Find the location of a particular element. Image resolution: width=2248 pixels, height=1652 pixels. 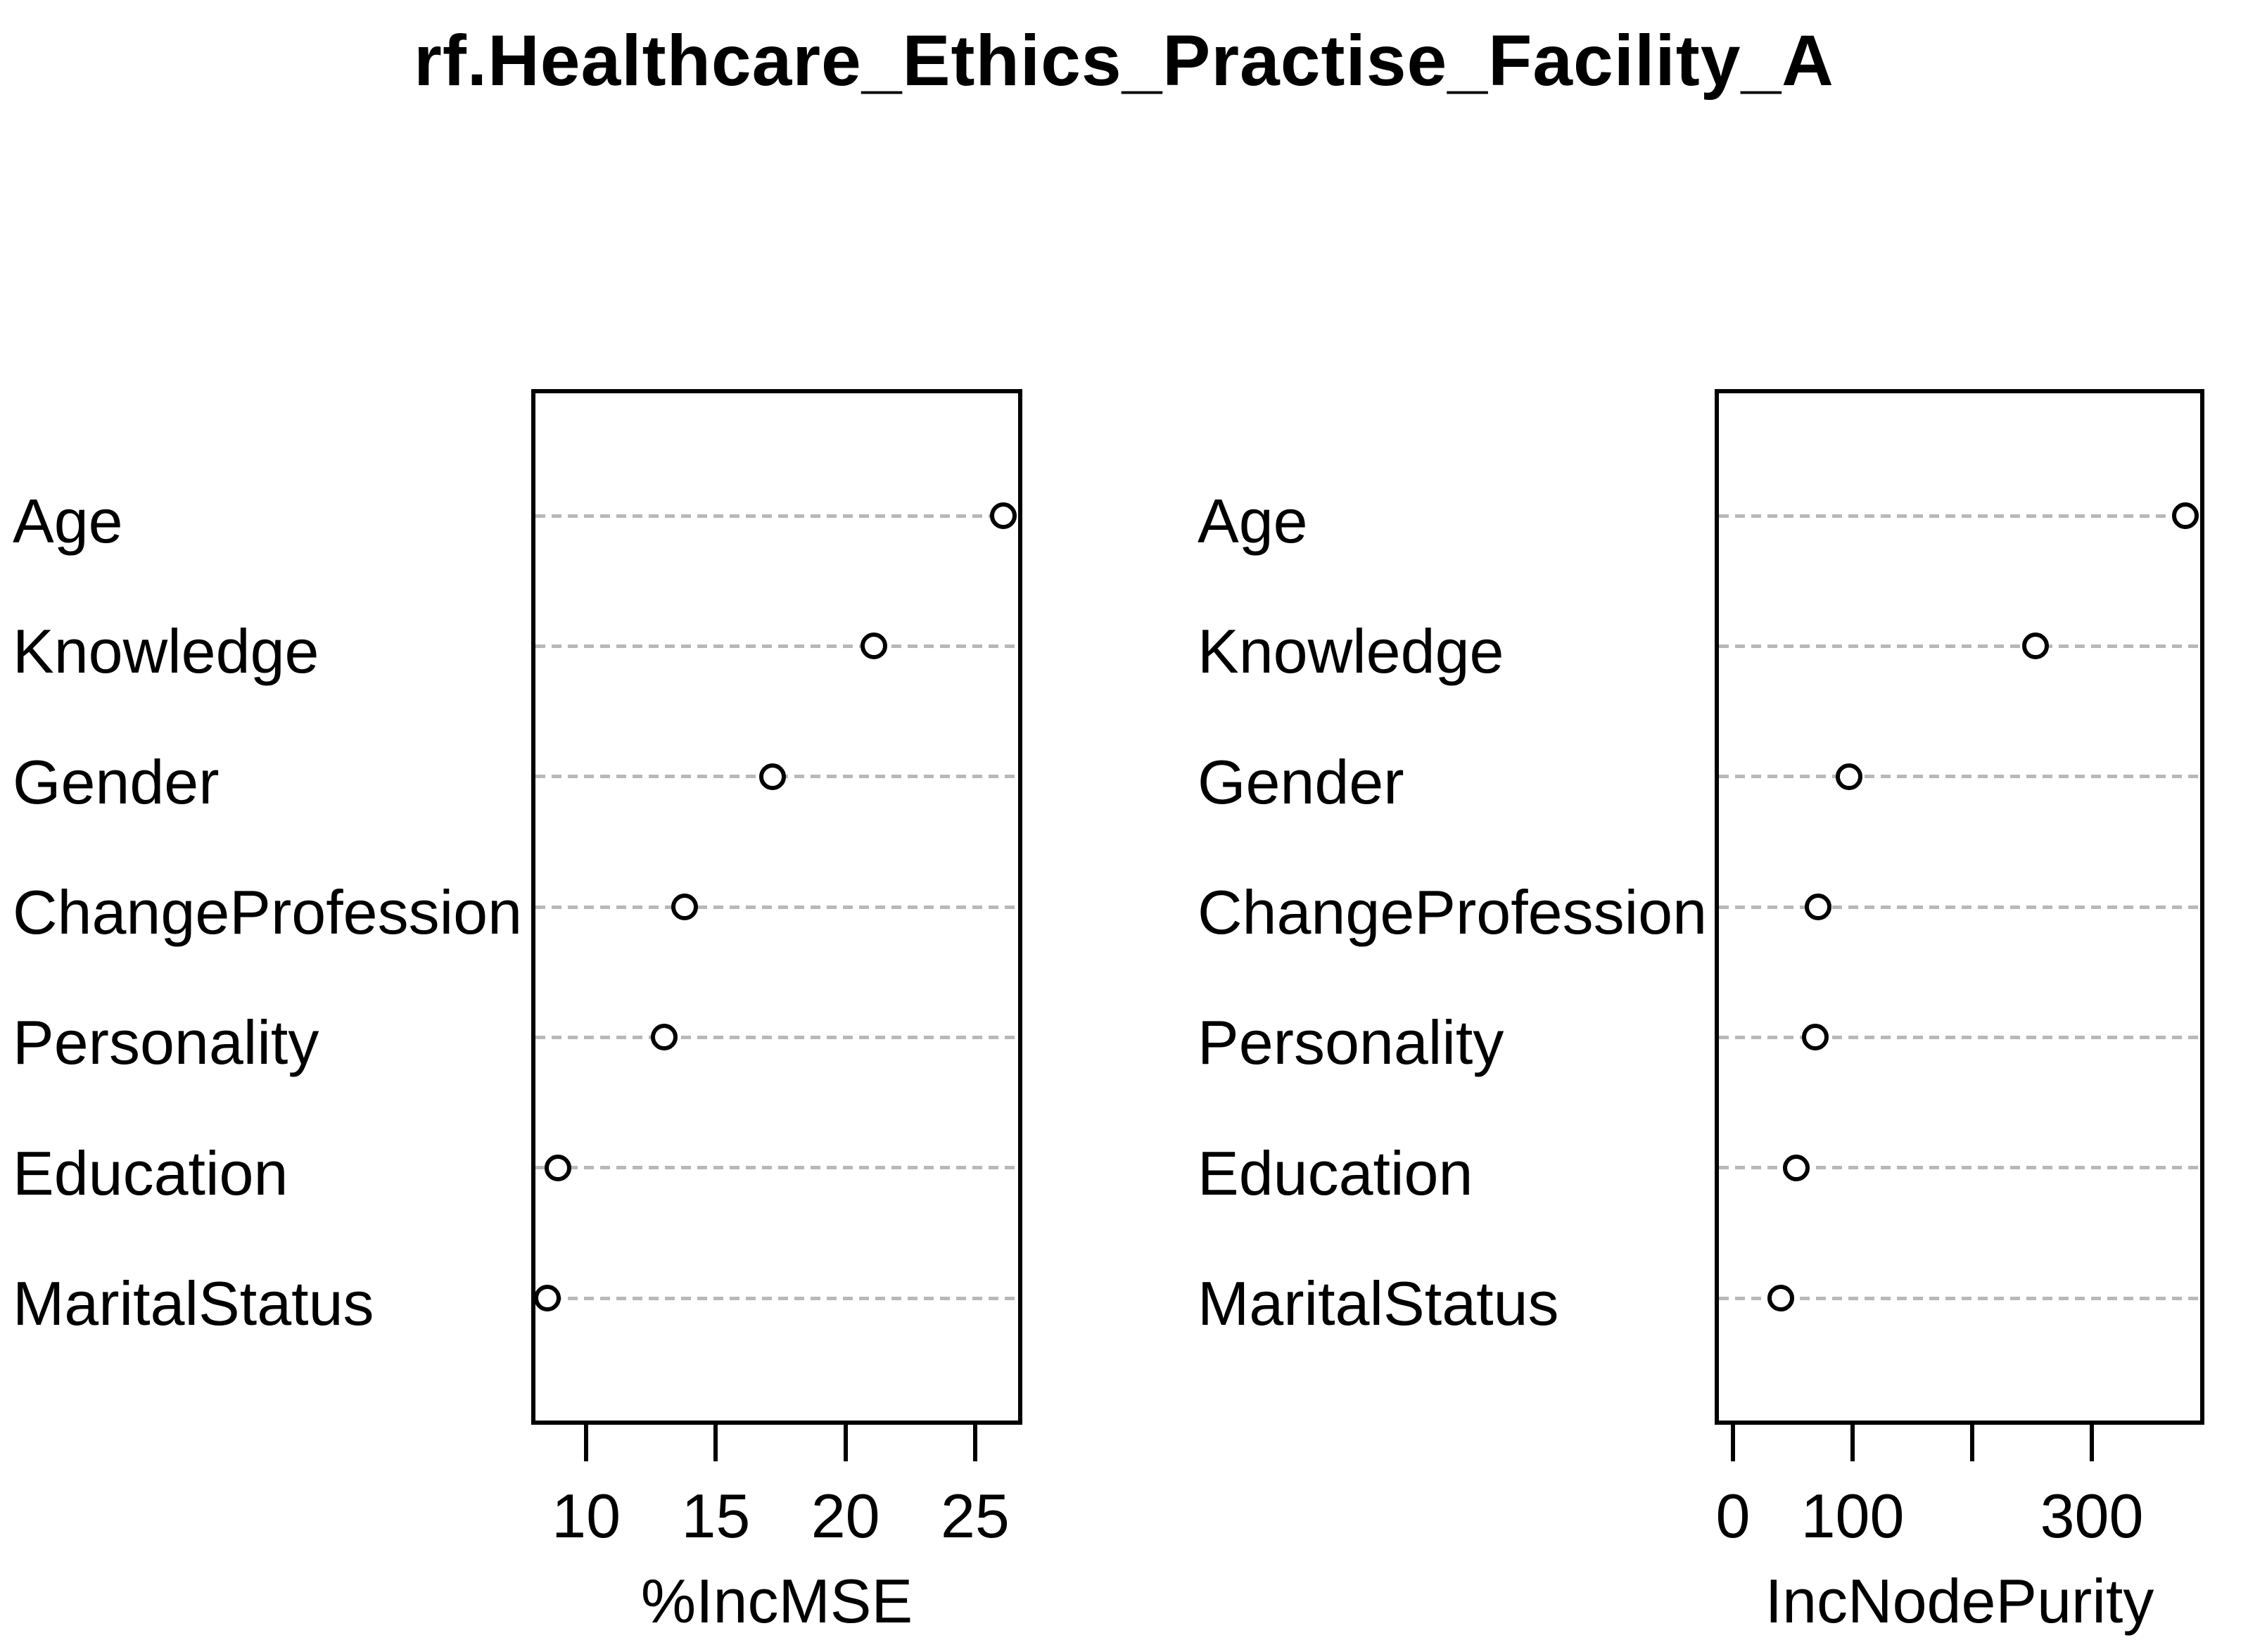

row-label-left-MaritalStatus: MaritalStatus is located at coordinates (193, 1303).